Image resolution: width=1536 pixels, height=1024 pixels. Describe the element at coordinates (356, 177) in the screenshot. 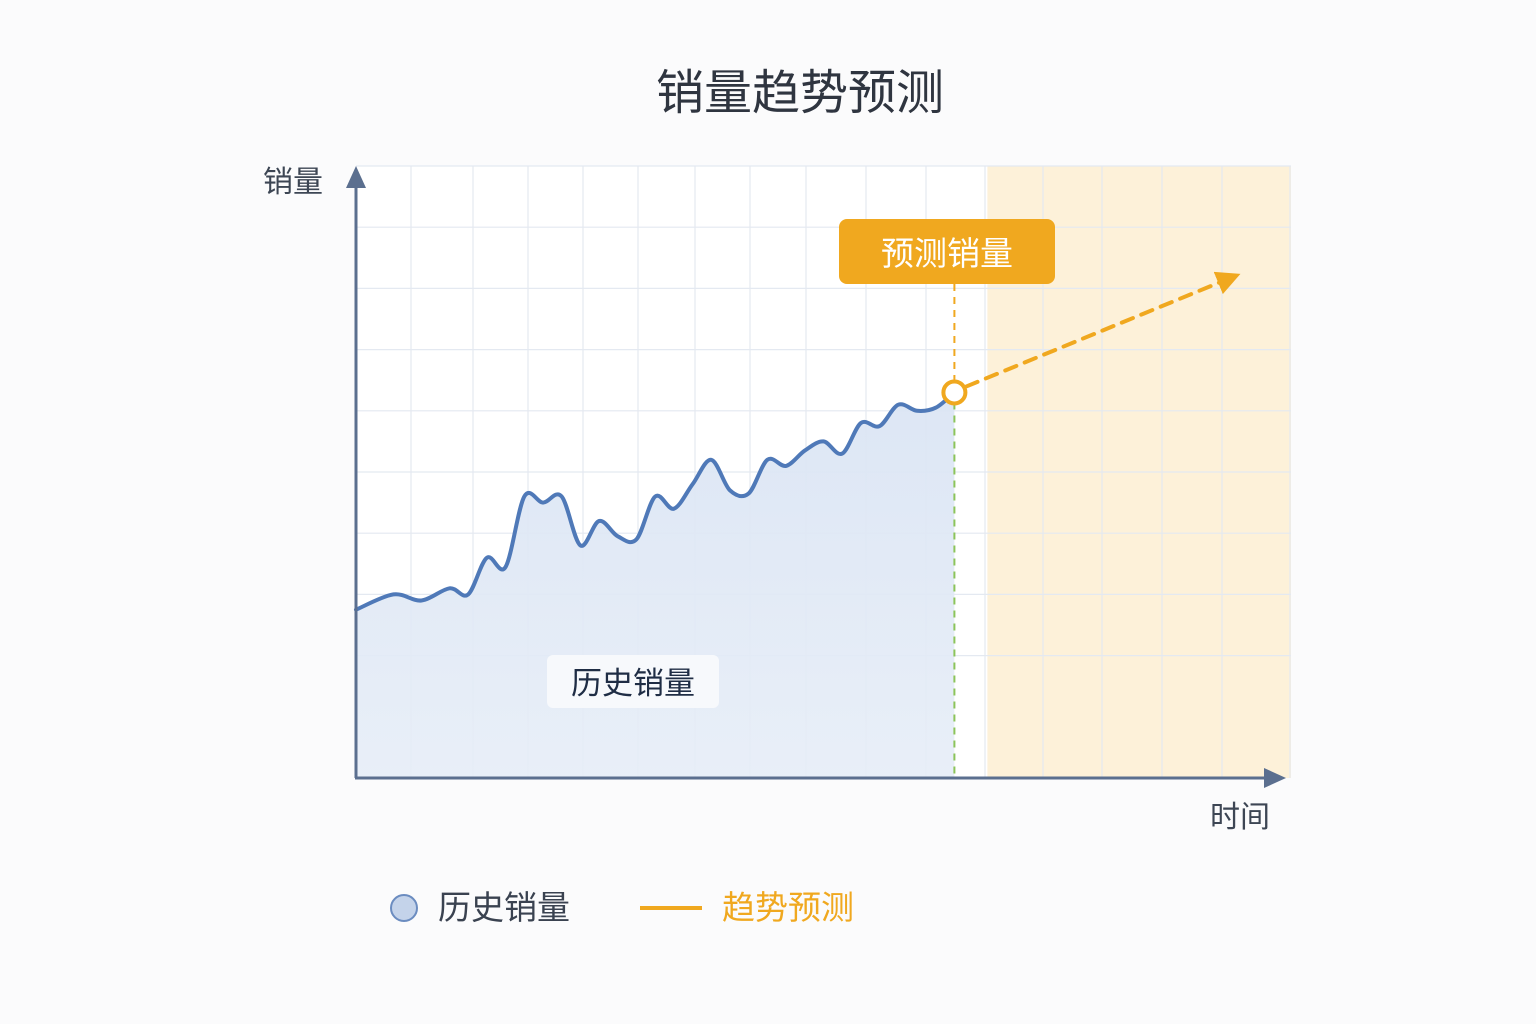

I see `y-axis-arrow-icon` at that location.